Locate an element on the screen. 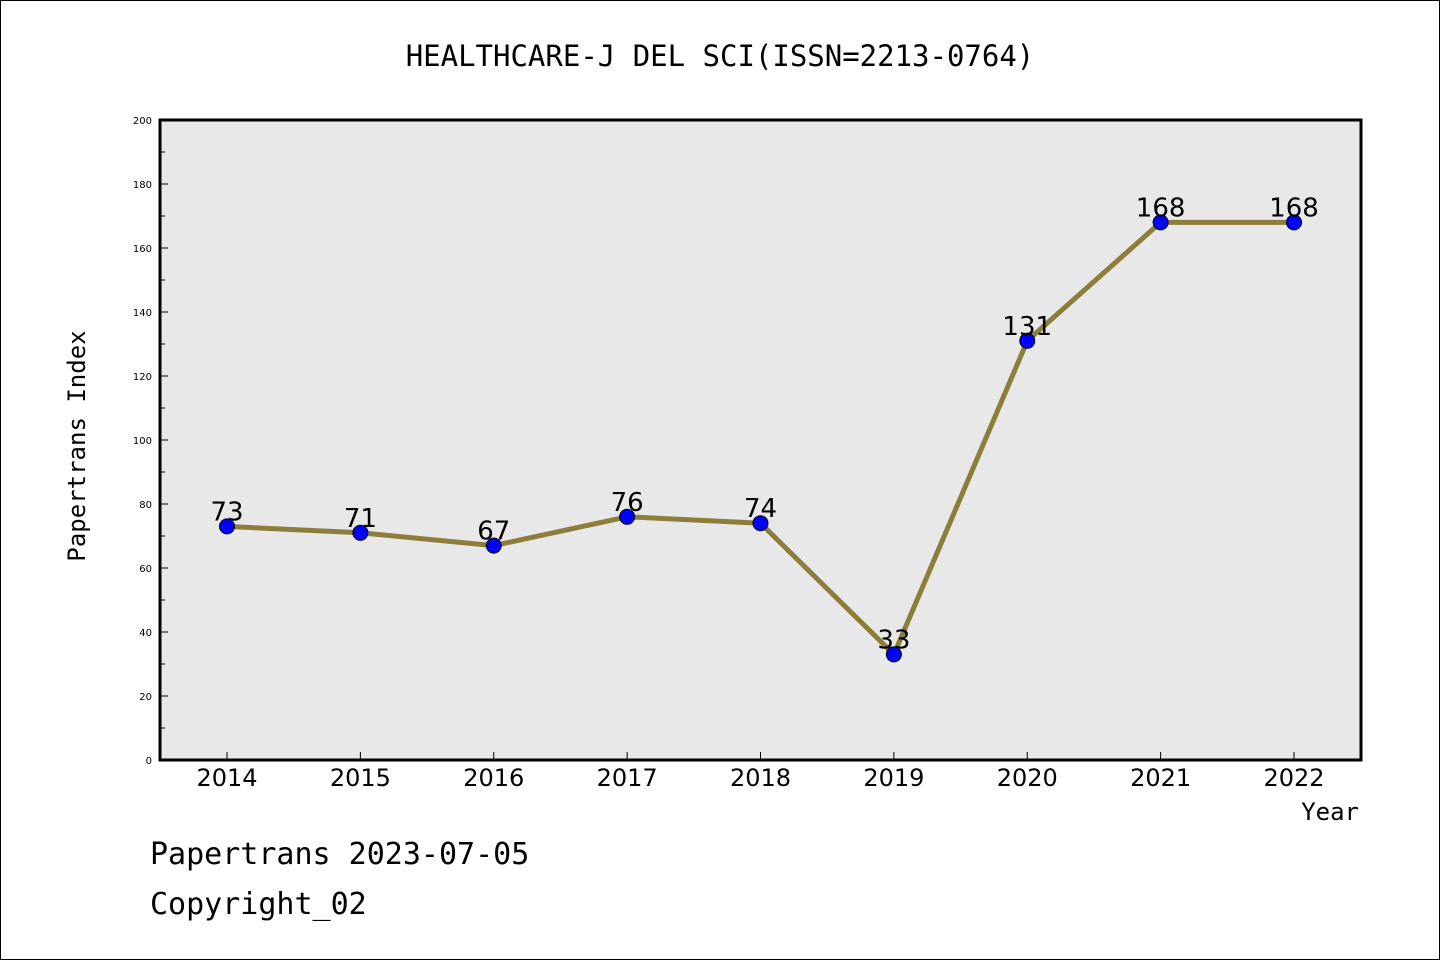  data-label: 71 is located at coordinates (360, 519).